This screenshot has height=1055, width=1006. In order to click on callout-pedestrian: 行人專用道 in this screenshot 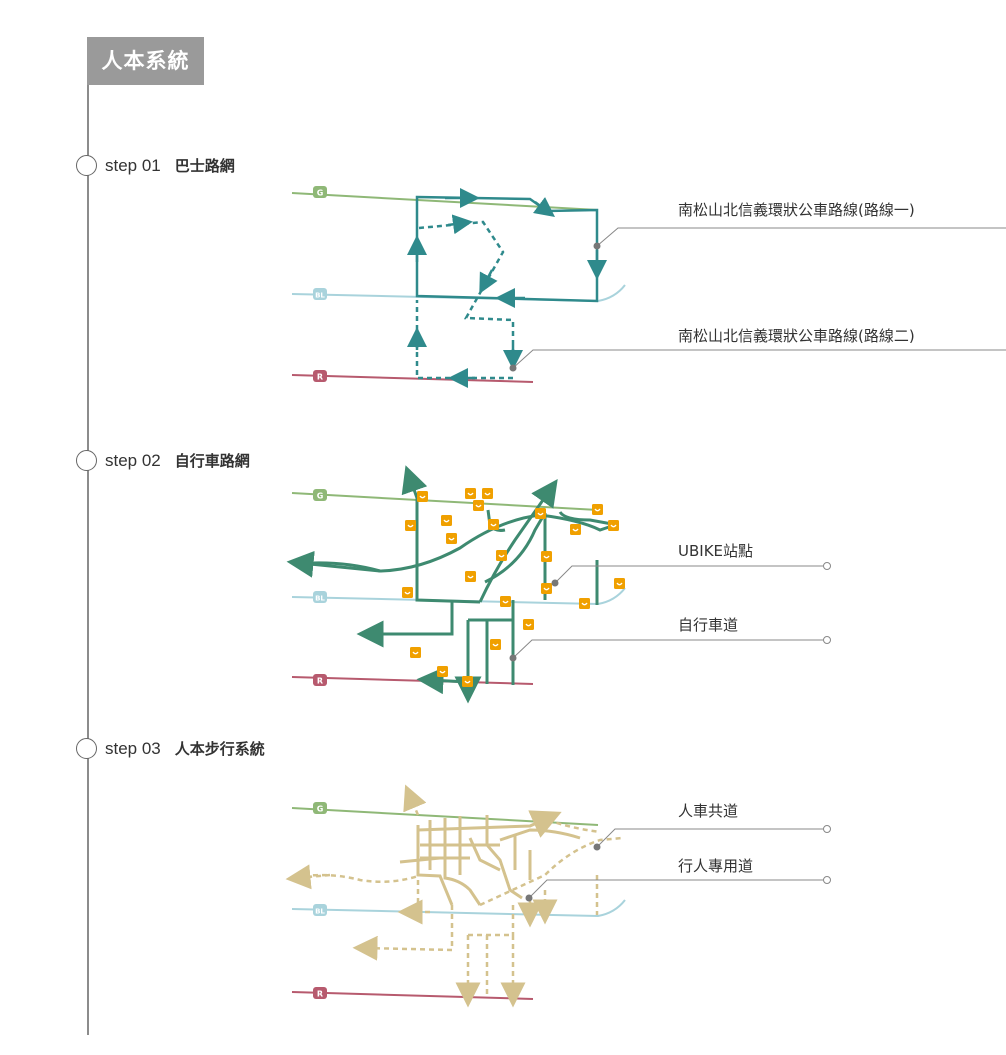, I will do `click(716, 866)`.